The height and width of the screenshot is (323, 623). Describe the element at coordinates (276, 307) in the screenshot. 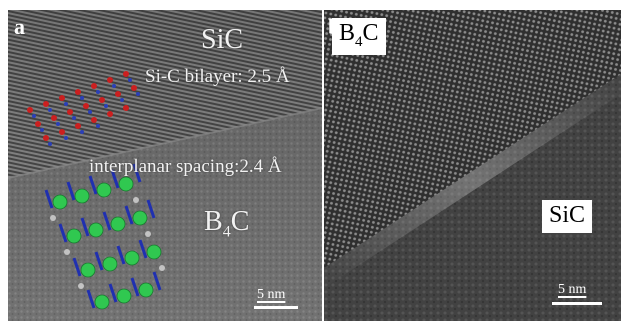

I see `scale-bar-line-a` at that location.